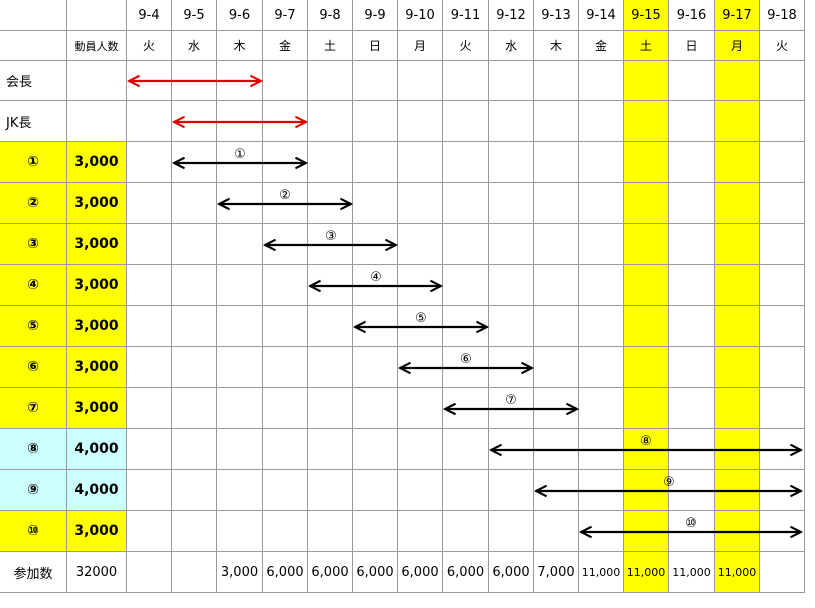 This screenshot has height=608, width=815. Describe the element at coordinates (33, 203) in the screenshot. I see `row-label-cell: ②` at that location.